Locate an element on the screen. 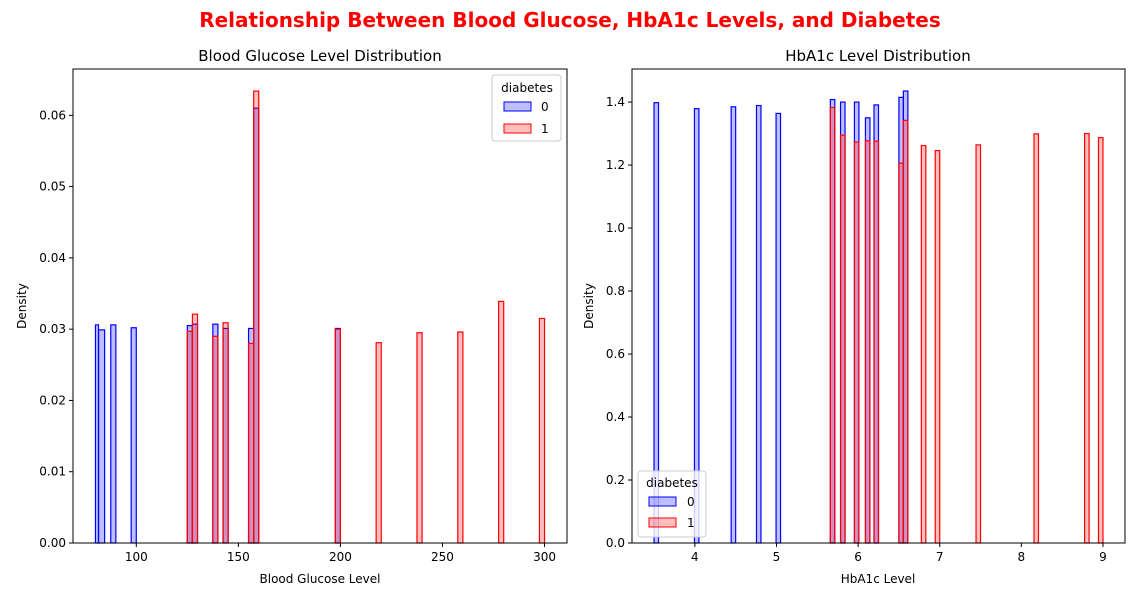  blood-glucose-y-tick-label: 0.01 is located at coordinates (52, 472).